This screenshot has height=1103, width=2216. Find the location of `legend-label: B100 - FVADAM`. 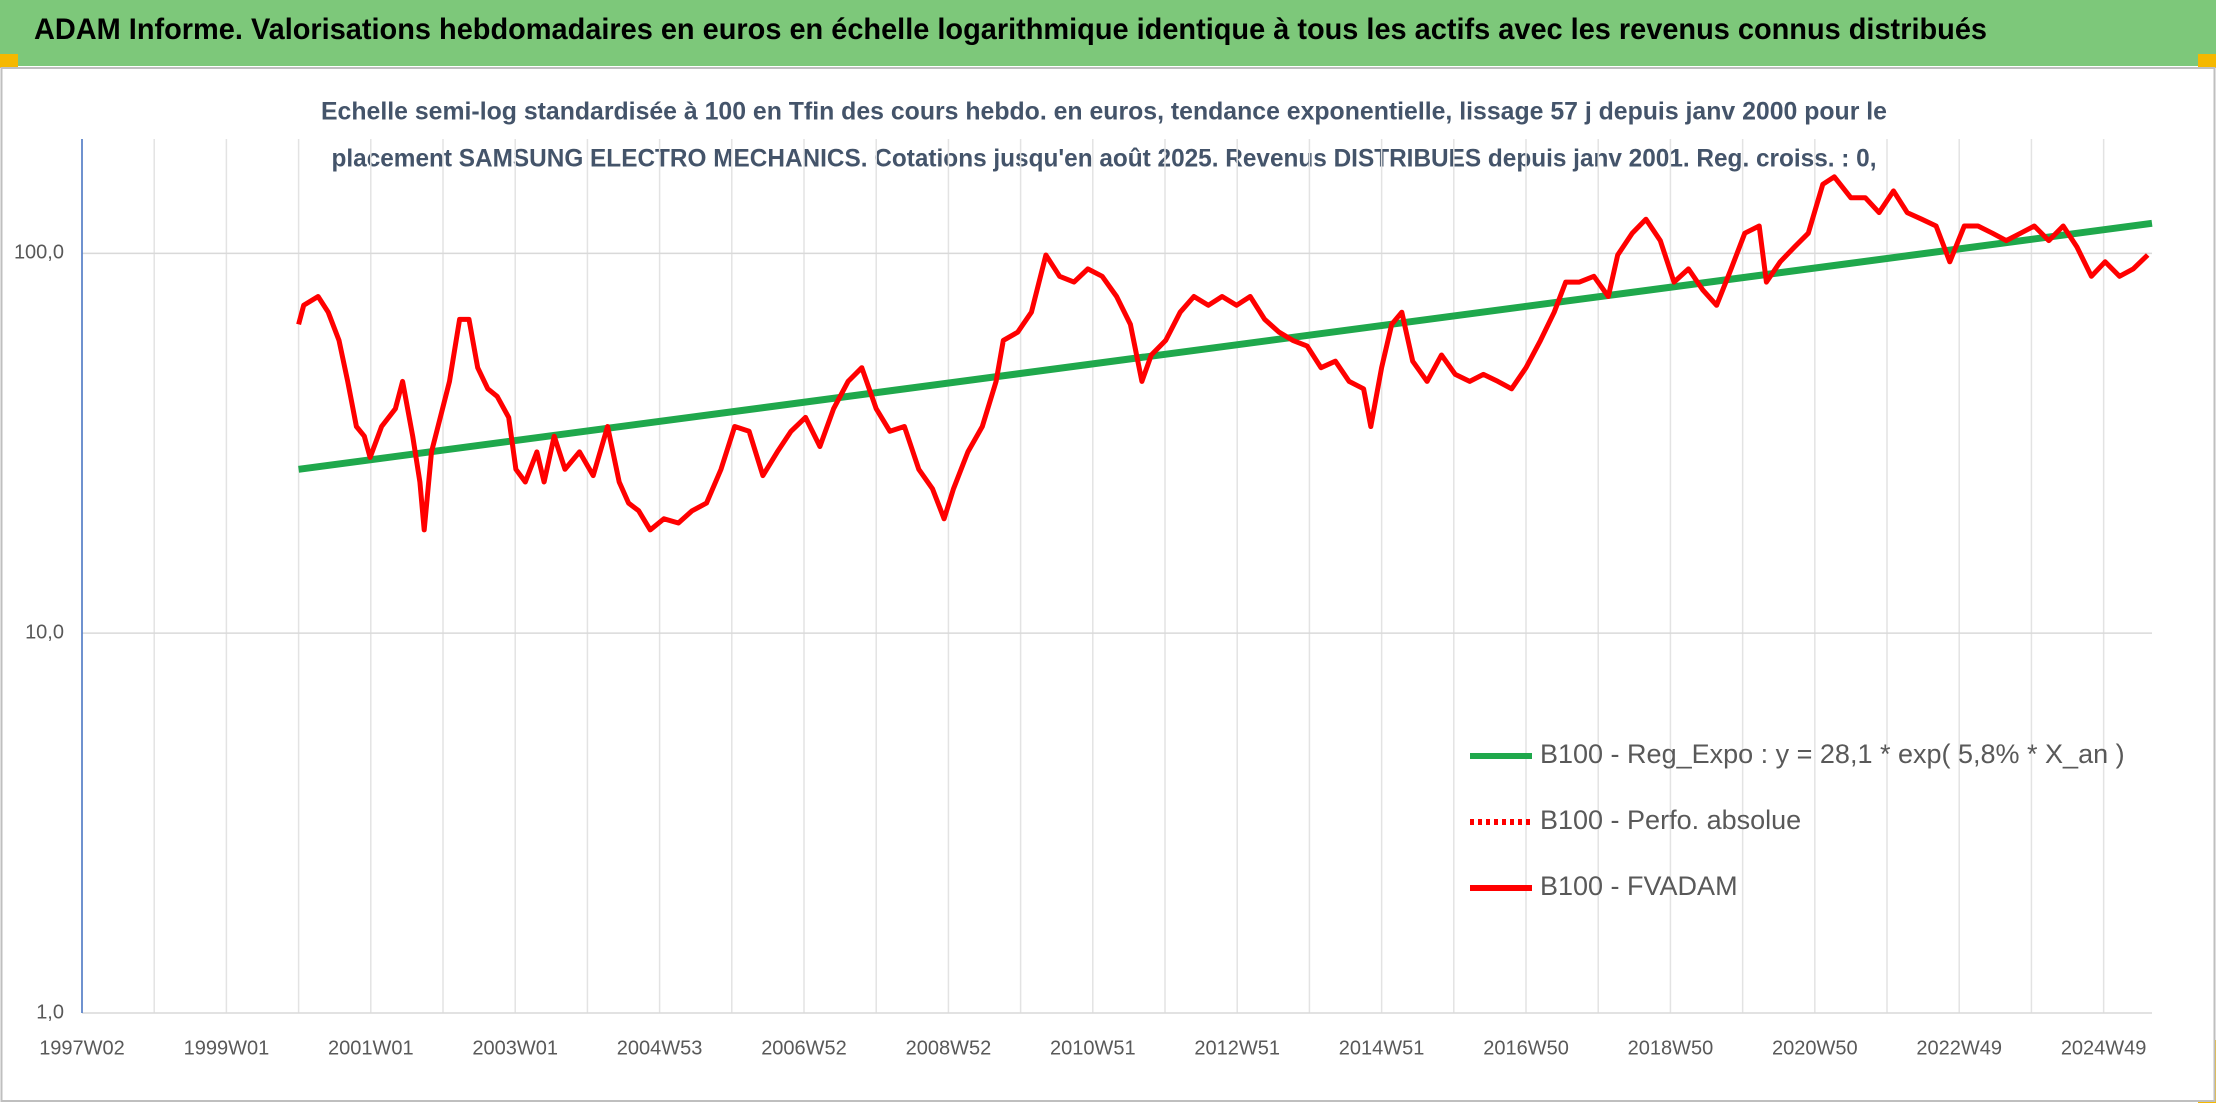

legend-label: B100 - FVADAM is located at coordinates (1639, 886).